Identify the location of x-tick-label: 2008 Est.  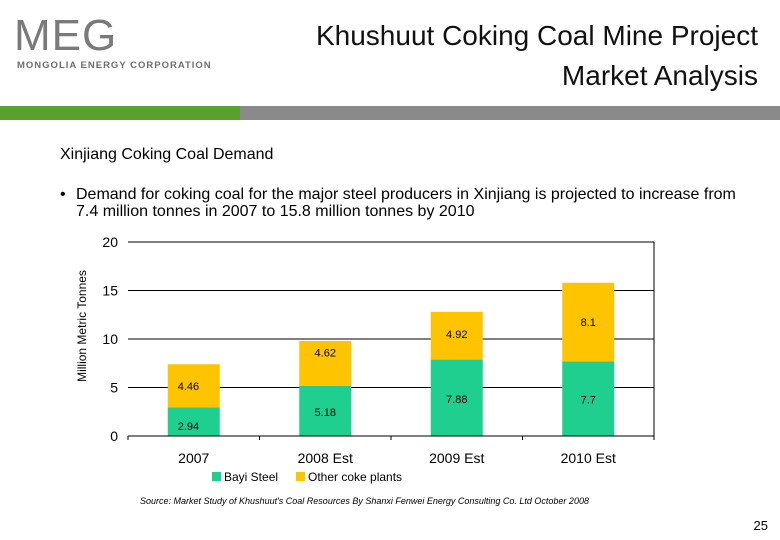
(325, 458).